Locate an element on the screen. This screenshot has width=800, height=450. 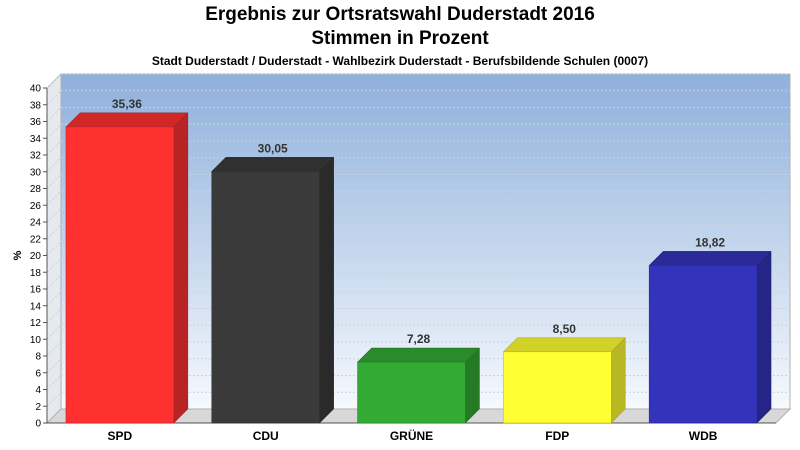
y-tick-label: 0 is located at coordinates (38, 424).